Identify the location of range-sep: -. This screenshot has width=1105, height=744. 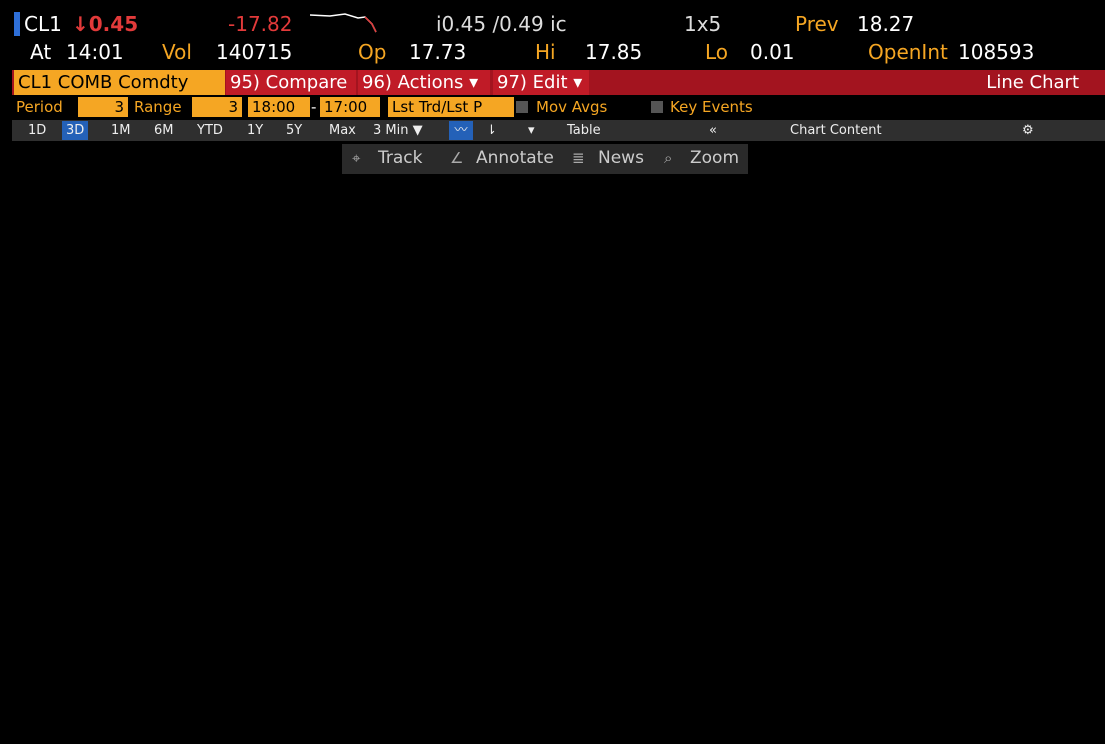
(314, 107).